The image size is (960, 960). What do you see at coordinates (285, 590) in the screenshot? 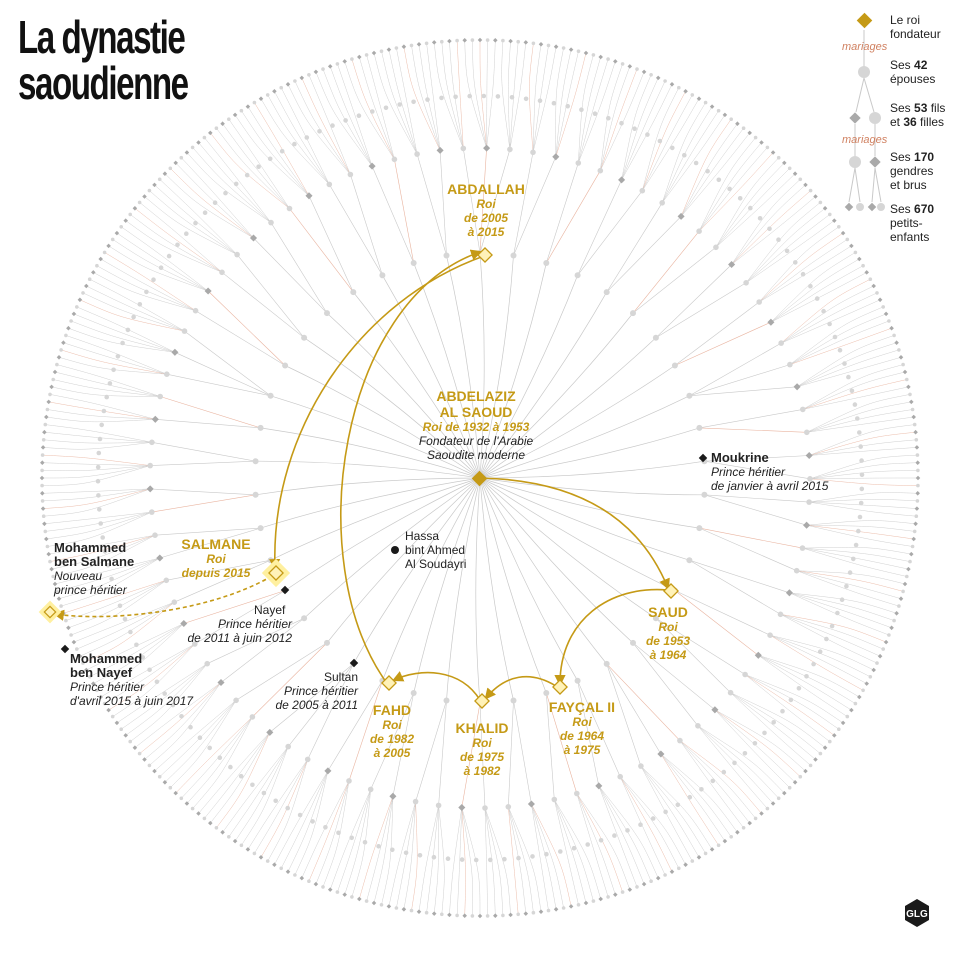
I see `nayef-node` at bounding box center [285, 590].